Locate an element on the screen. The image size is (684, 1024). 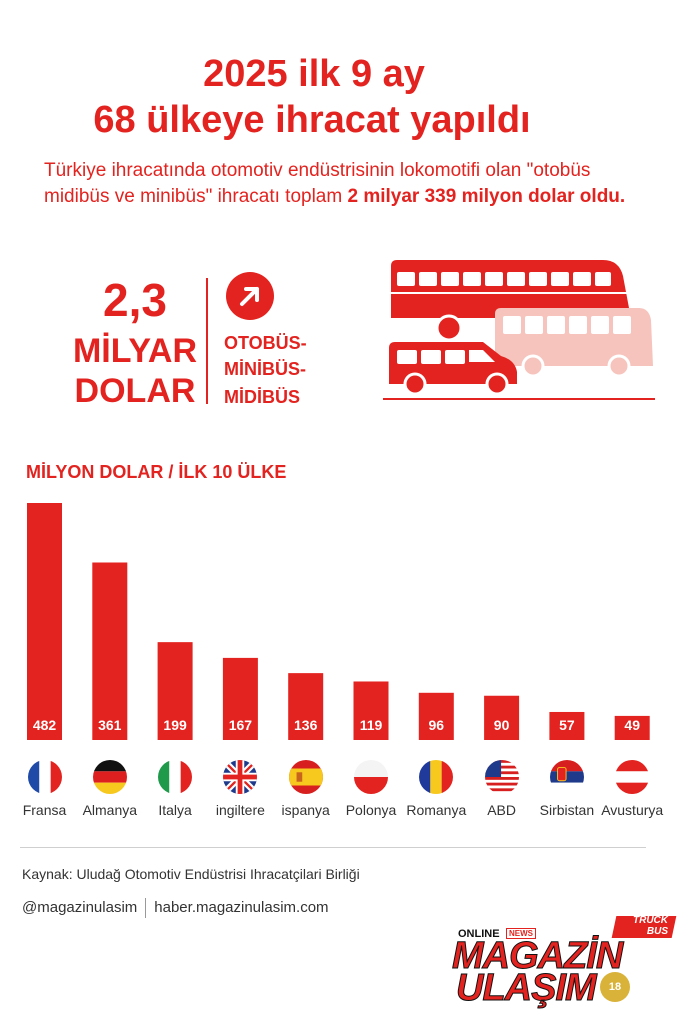
title-line-2: 68 ülkeye ihracat yapıldı is located at coordinates (312, 120).